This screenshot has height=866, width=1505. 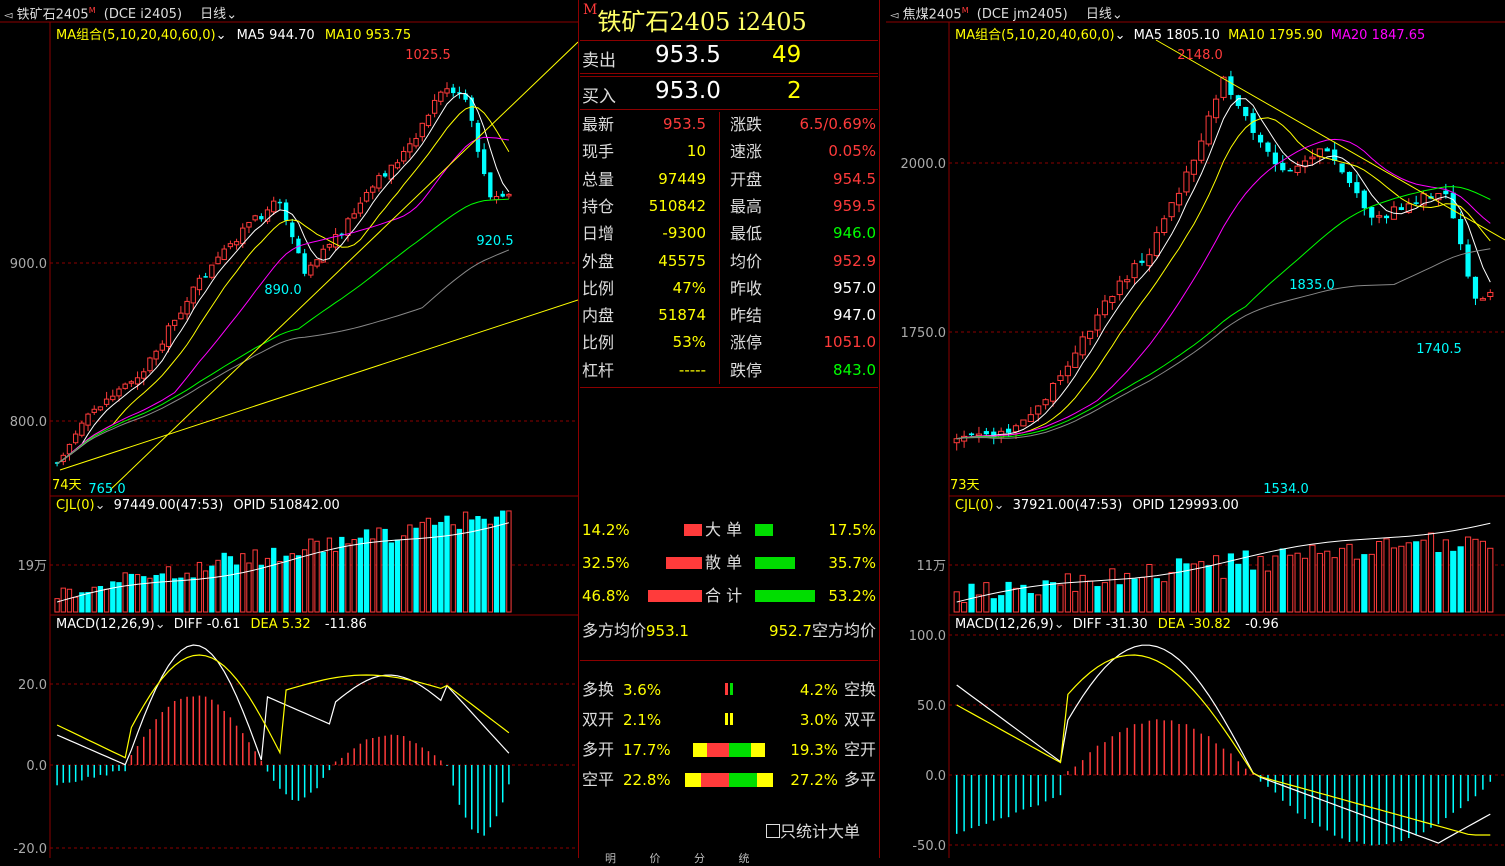 What do you see at coordinates (1223, 562) in the screenshot?
I see `open-interest-line` at bounding box center [1223, 562].